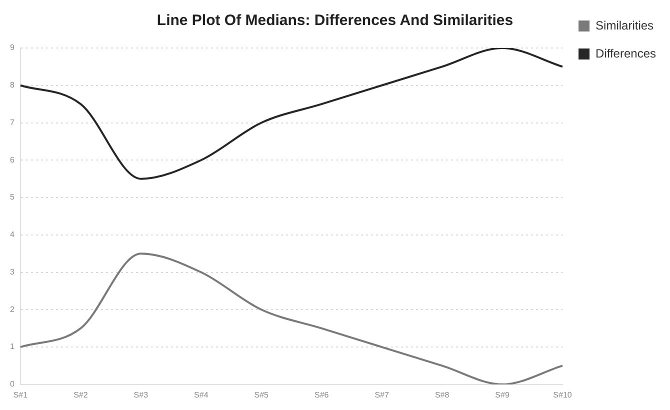  Describe the element at coordinates (262, 395) in the screenshot. I see `x-tick-label: S#5` at that location.